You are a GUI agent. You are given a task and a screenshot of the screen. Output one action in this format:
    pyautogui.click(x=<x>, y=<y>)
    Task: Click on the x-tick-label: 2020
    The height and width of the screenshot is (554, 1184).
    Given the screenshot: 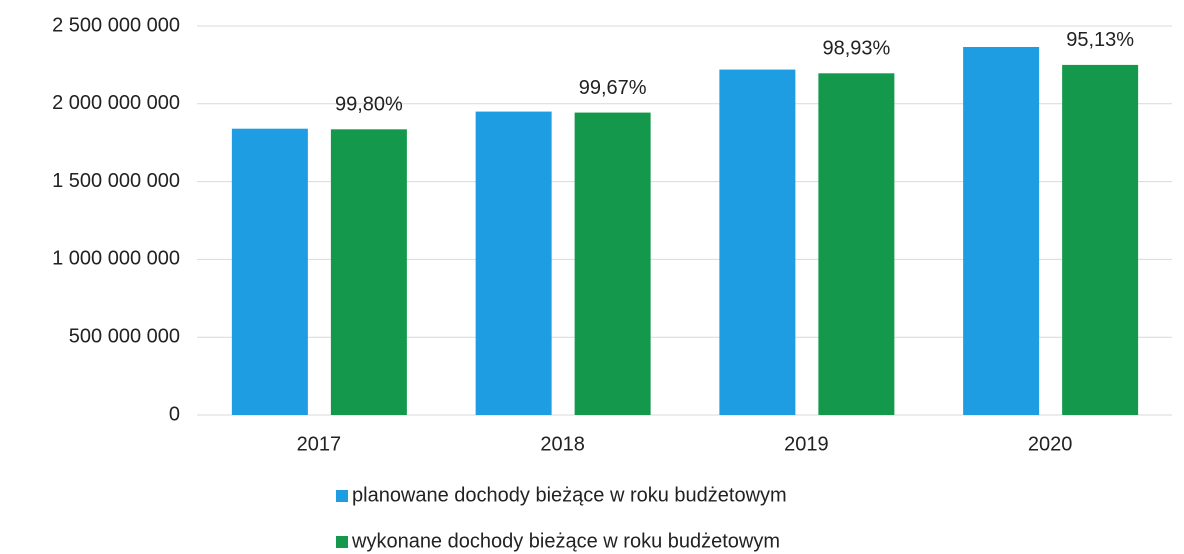 What is the action you would take?
    pyautogui.click(x=1050, y=444)
    